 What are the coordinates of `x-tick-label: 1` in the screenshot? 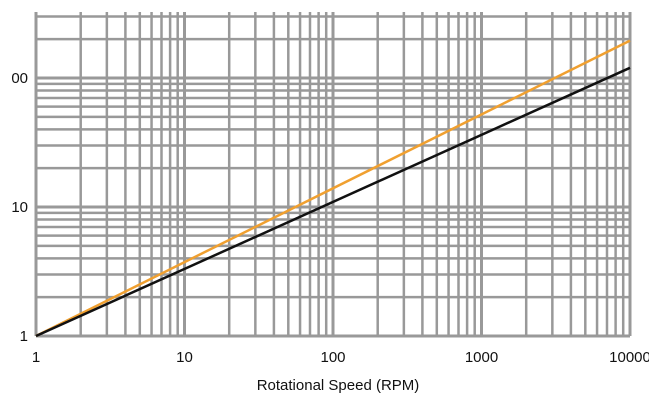 It's located at (36, 357).